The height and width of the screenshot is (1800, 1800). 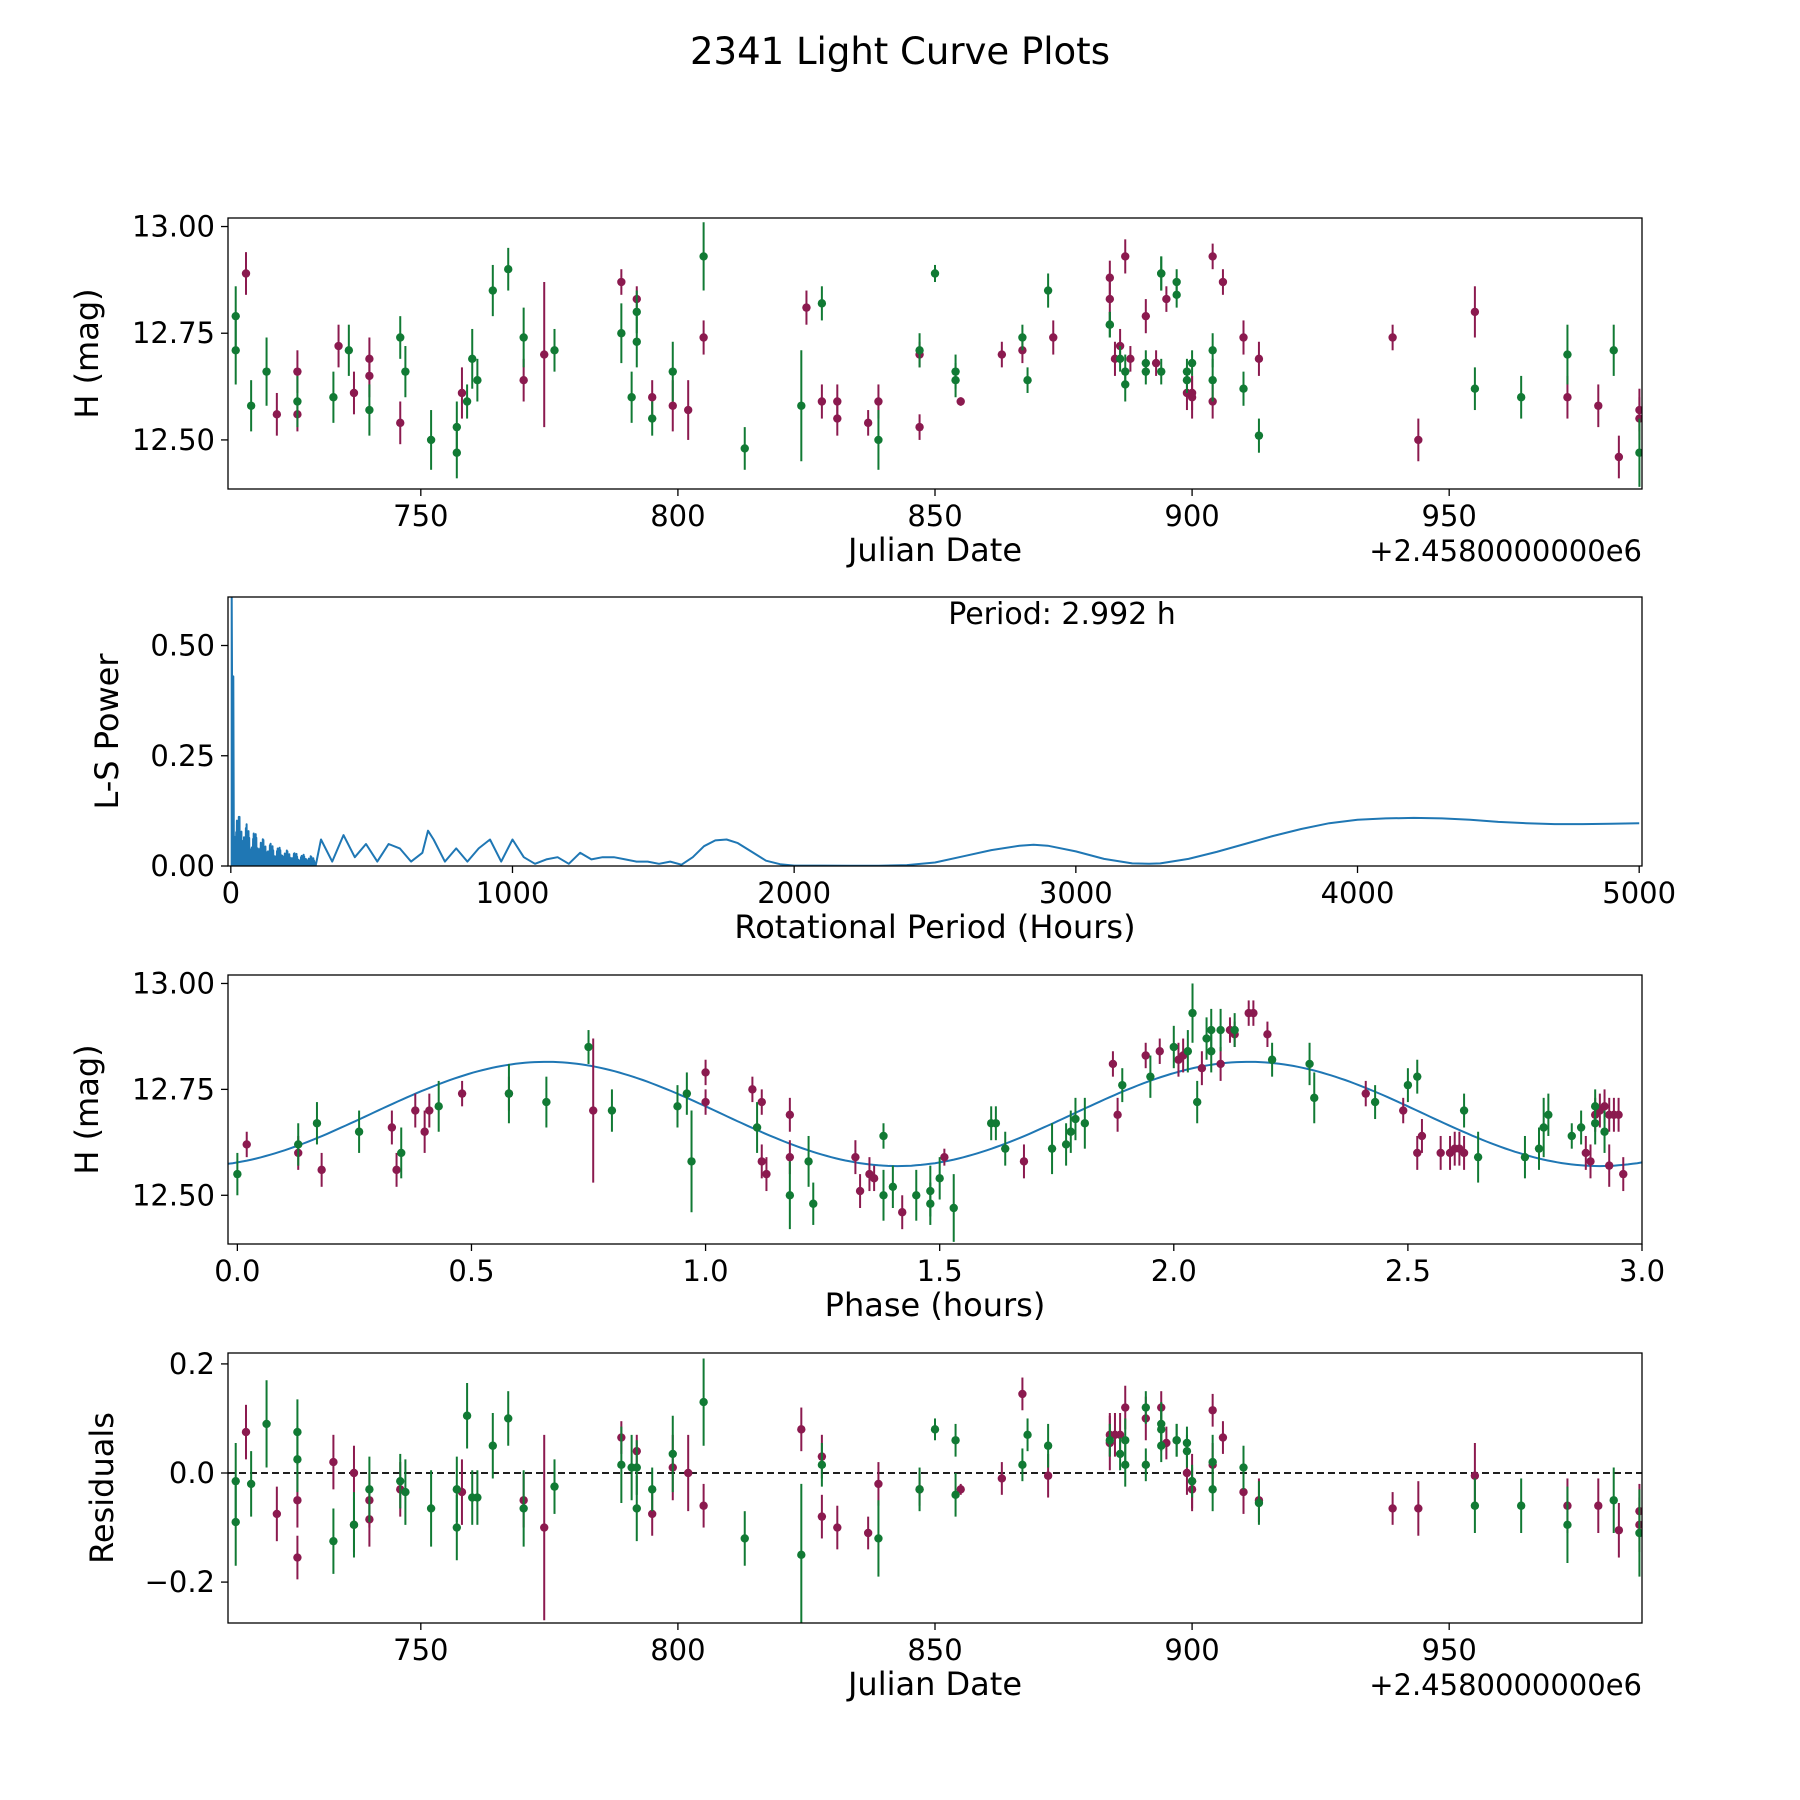 I want to click on y-axis-label: L-S Power, so click(x=107, y=731).